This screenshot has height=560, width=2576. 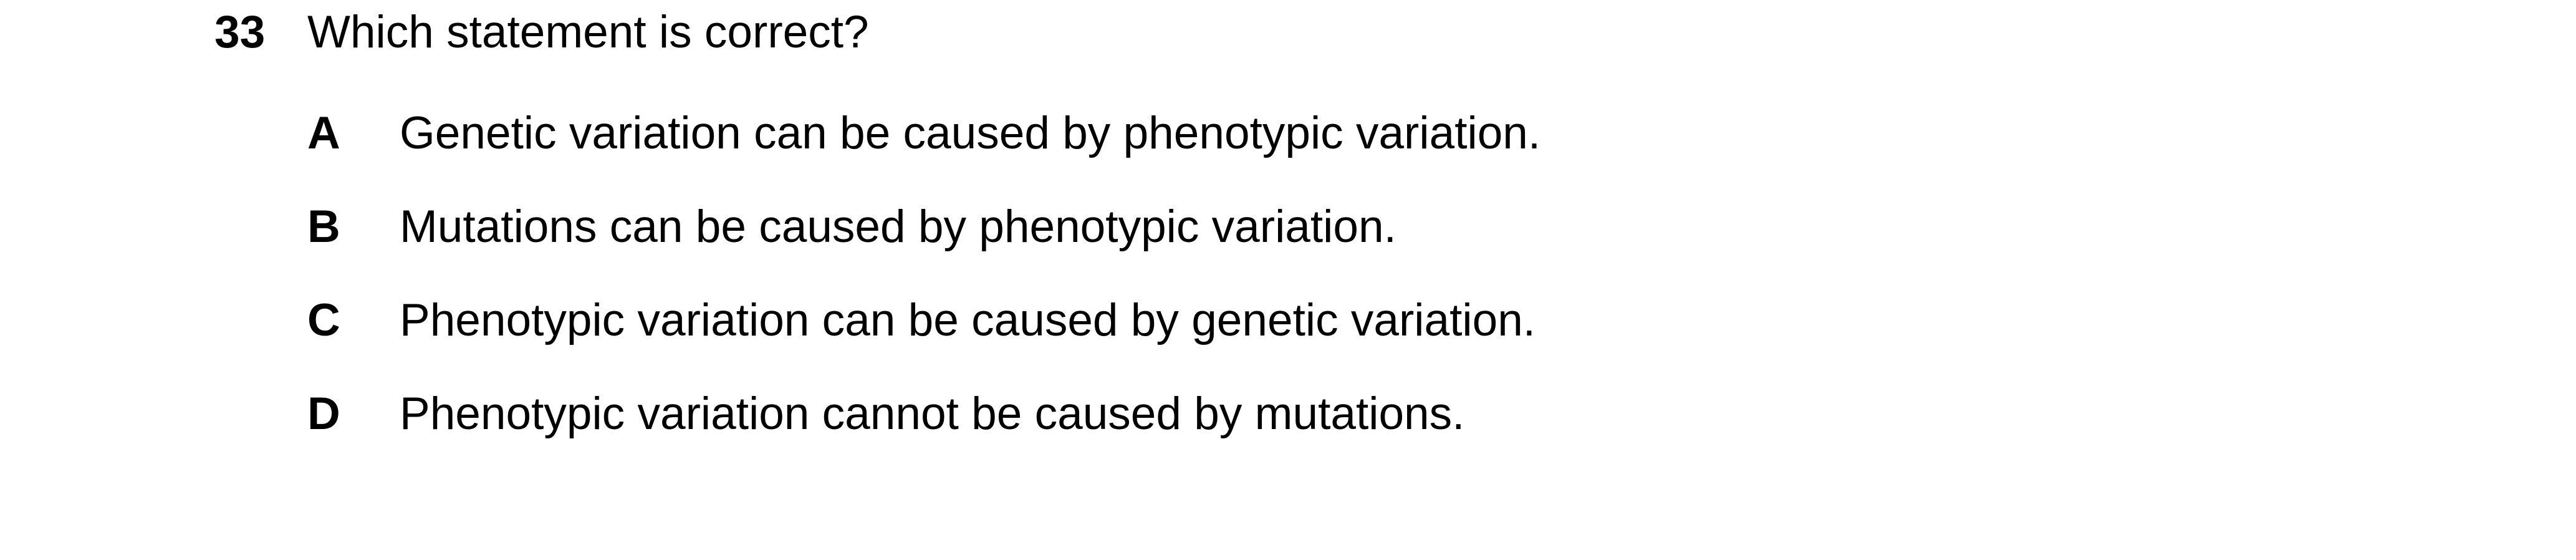 I want to click on option-d-letter: D, so click(x=323, y=414).